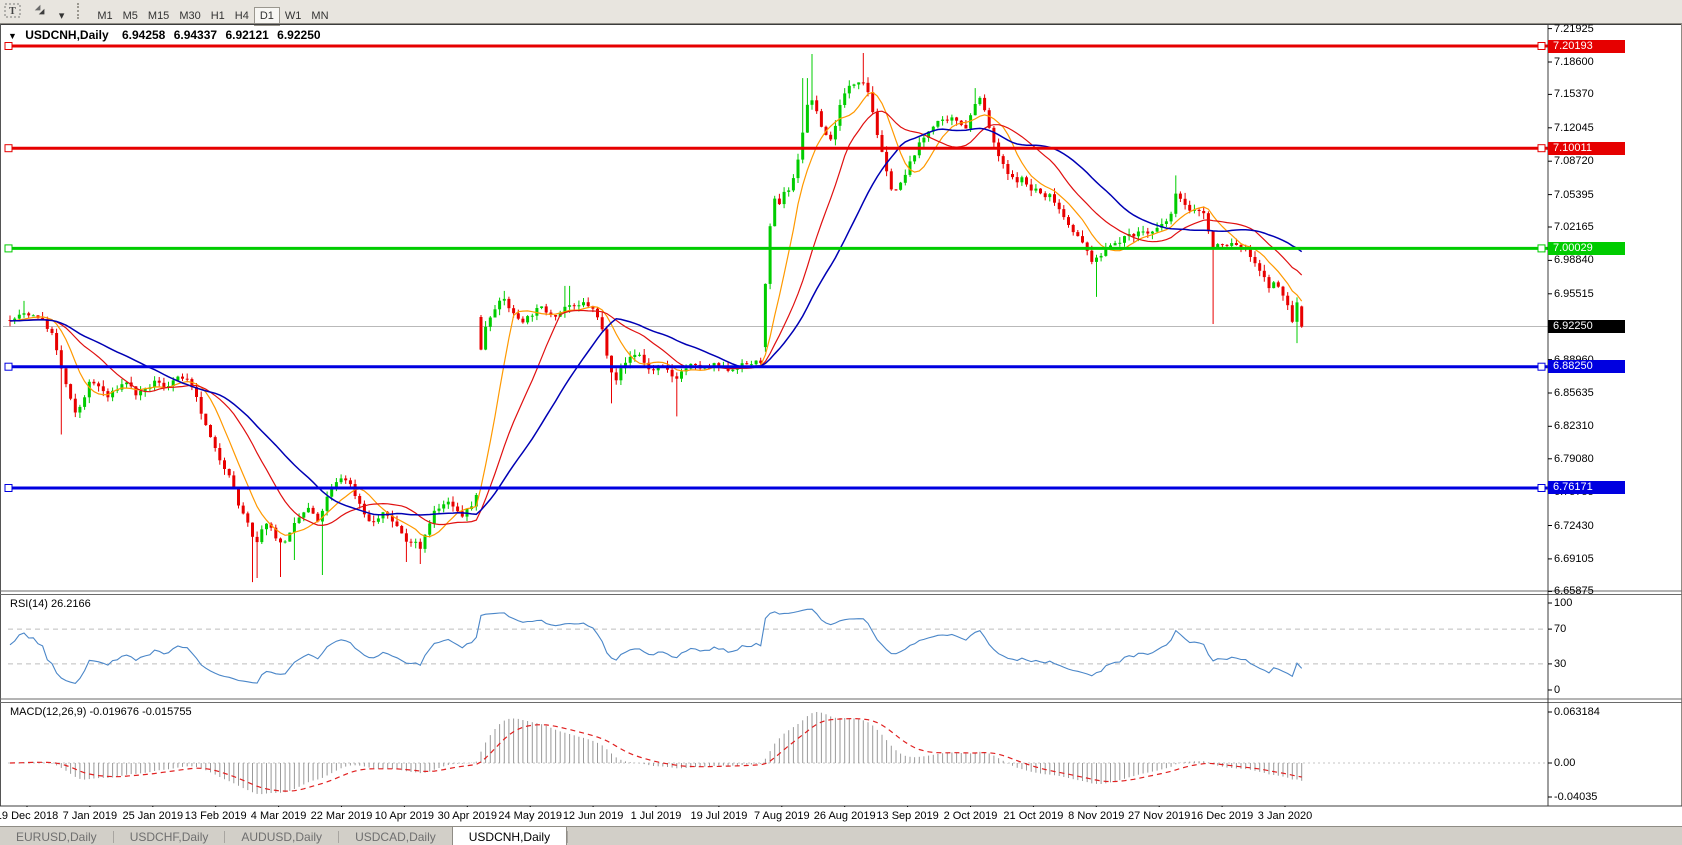 The image size is (1682, 845). What do you see at coordinates (79, 11) in the screenshot?
I see `toolbar-grip` at bounding box center [79, 11].